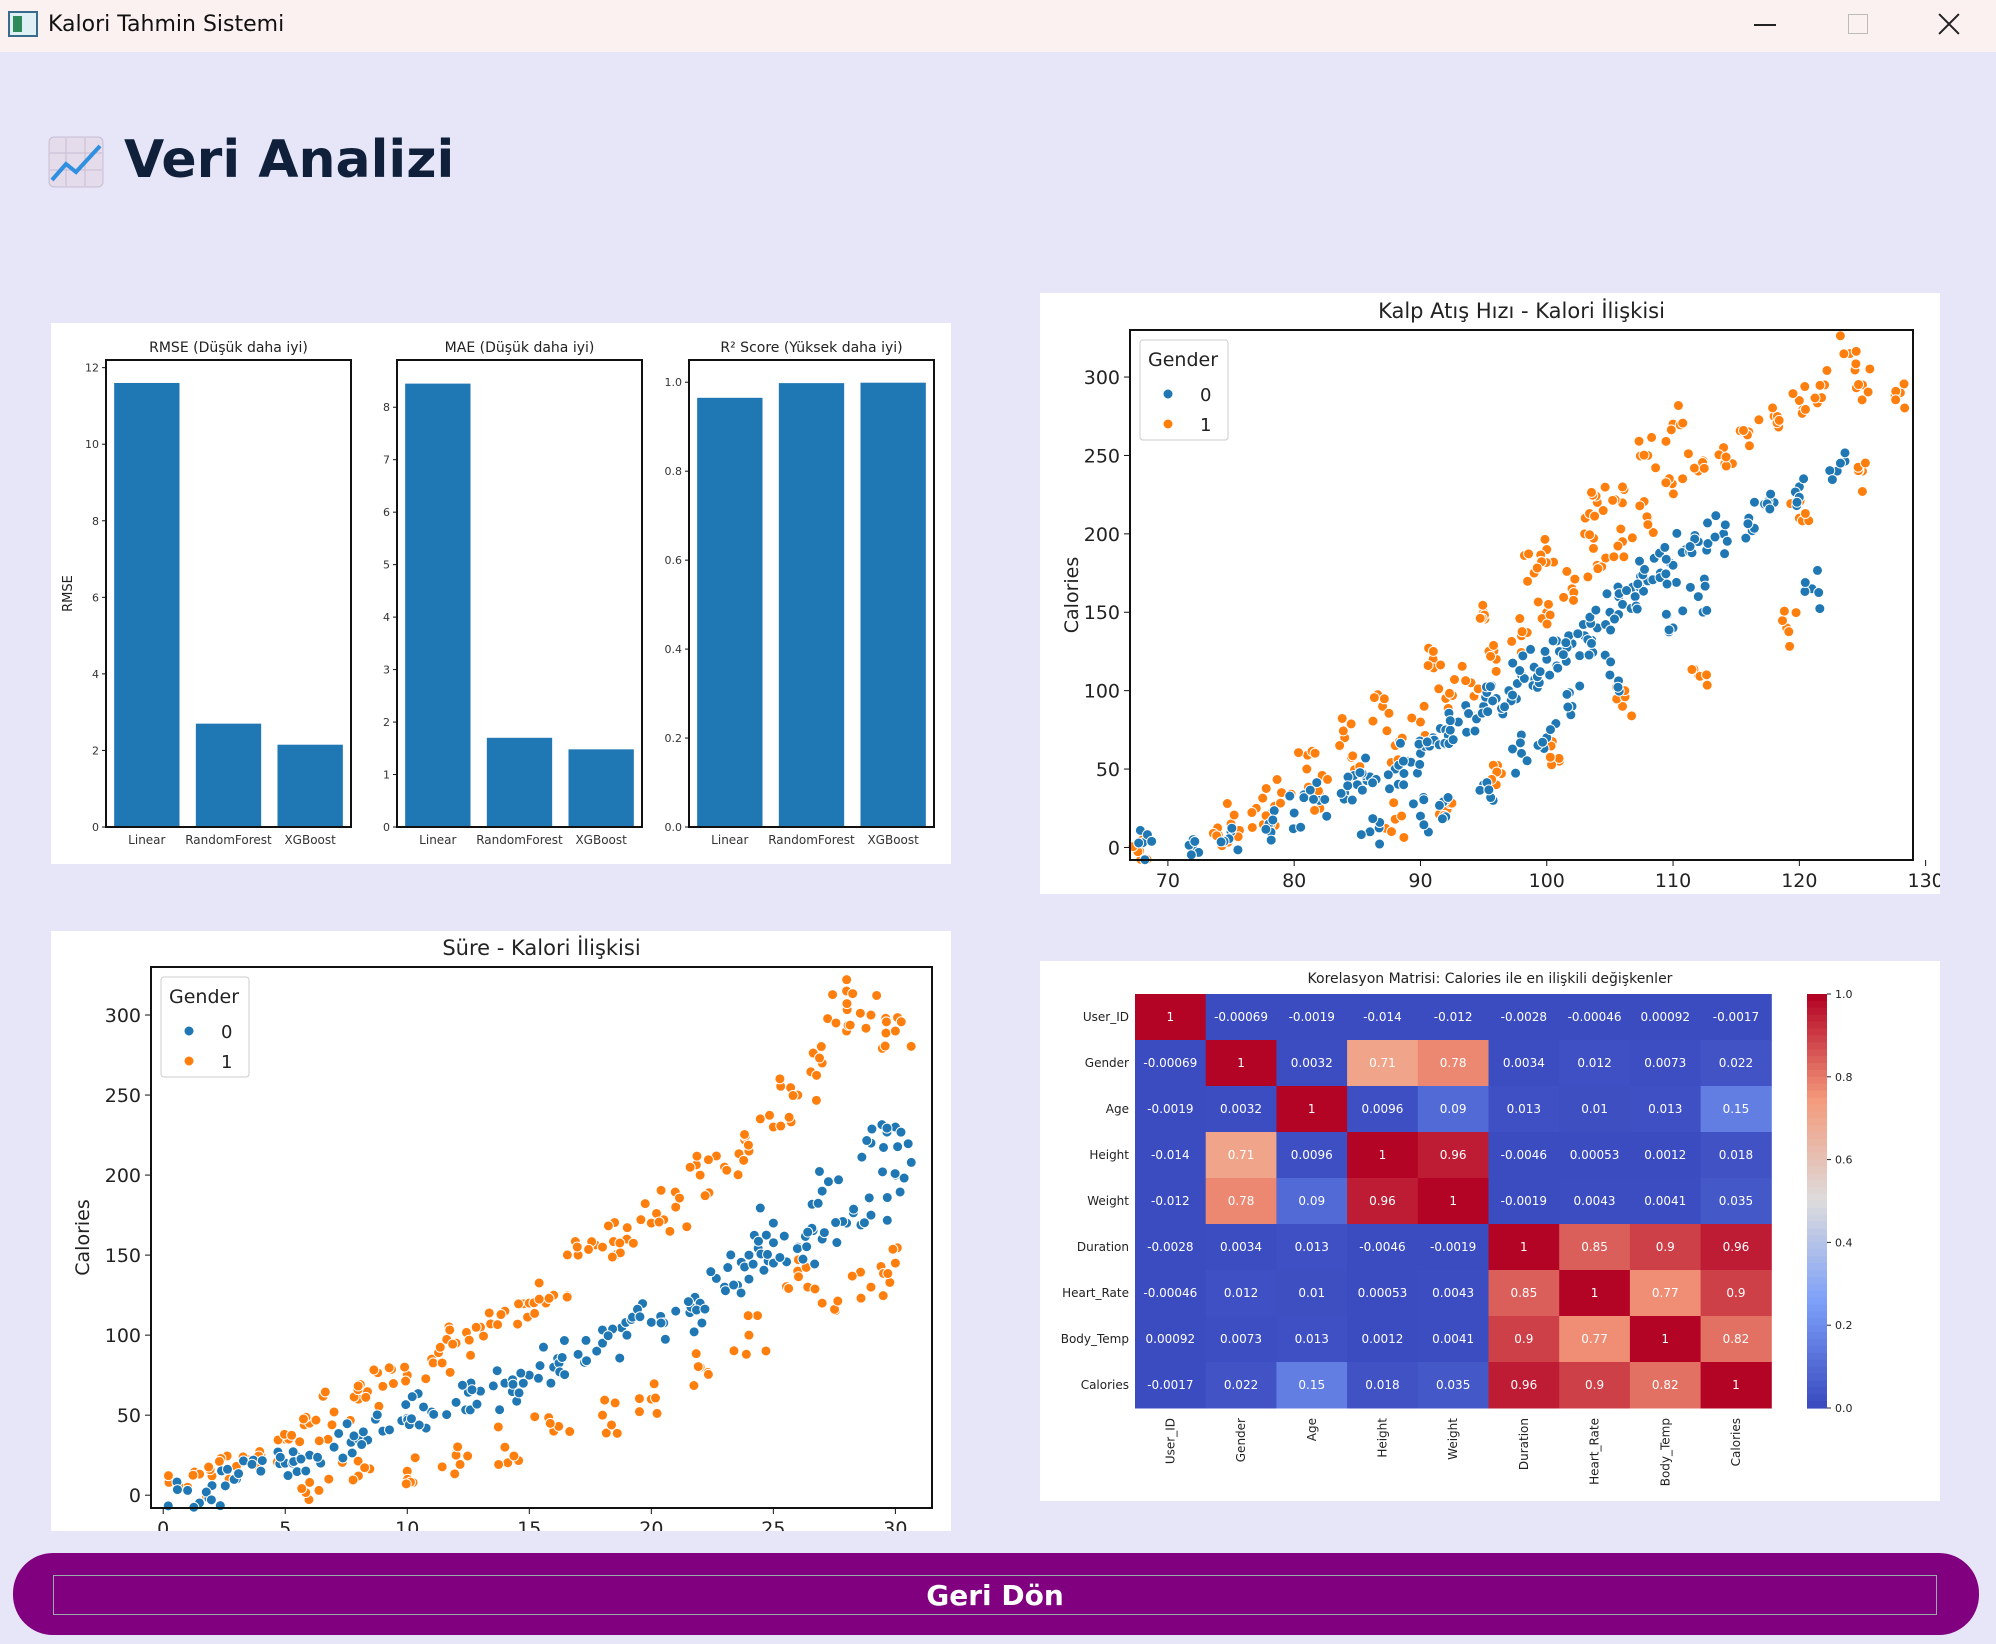 The height and width of the screenshot is (1644, 1996). I want to click on y-axis-label: Calories, so click(1072, 595).